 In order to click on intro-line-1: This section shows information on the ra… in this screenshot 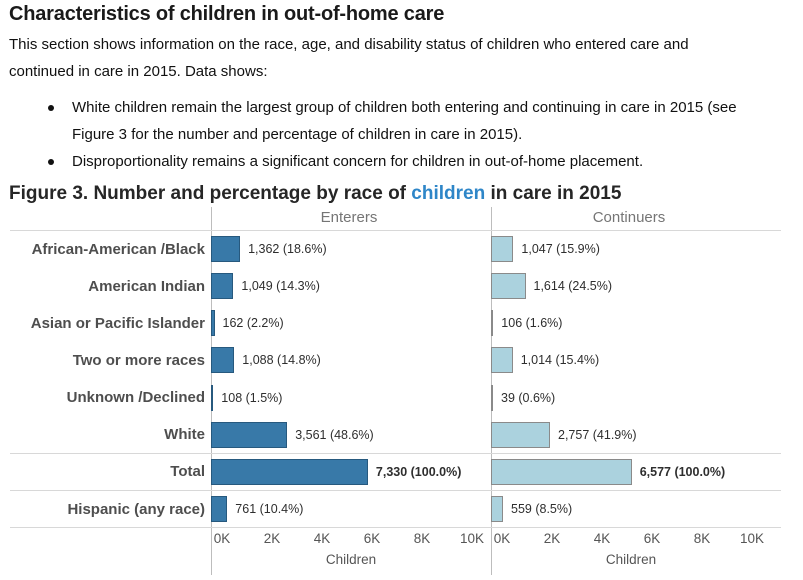, I will do `click(349, 44)`.